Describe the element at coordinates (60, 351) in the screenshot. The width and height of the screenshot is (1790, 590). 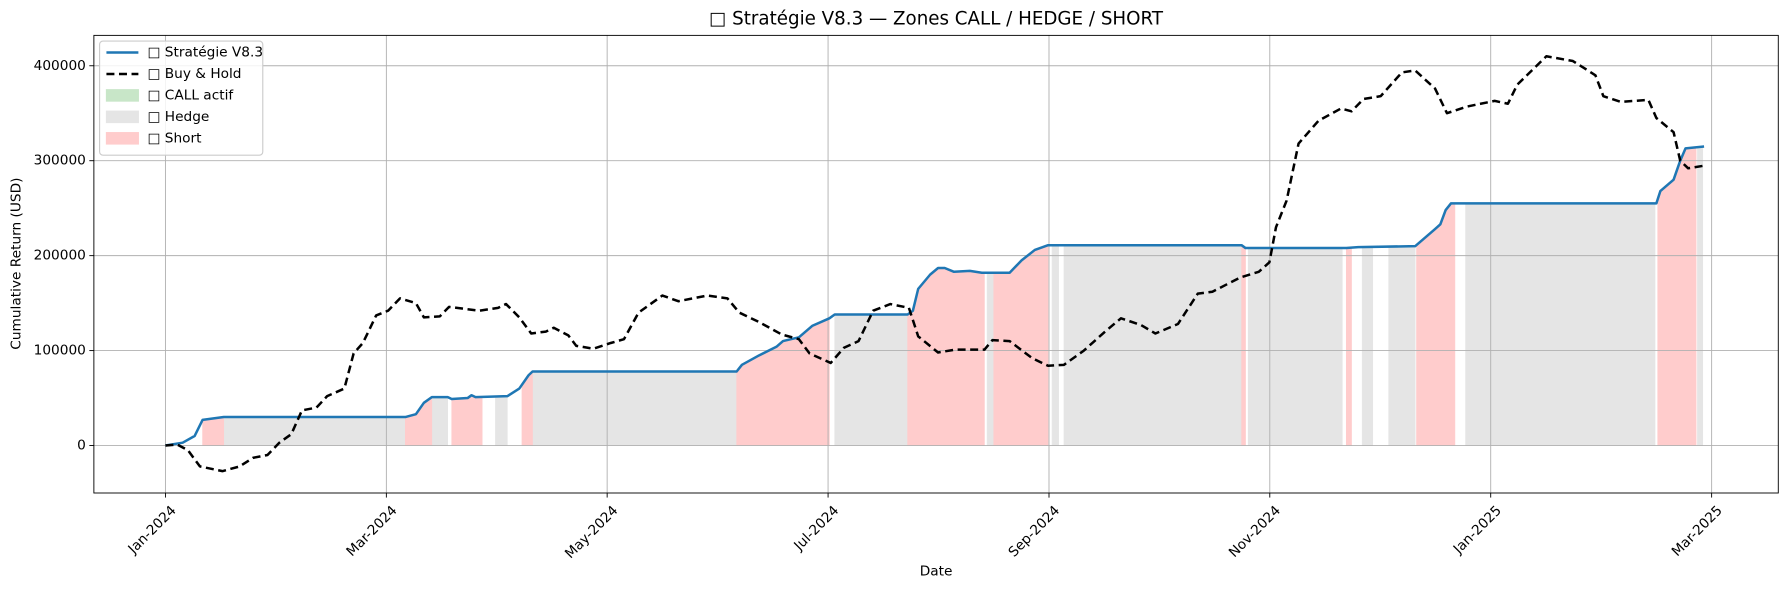
I see `y-tick-label: 100000` at that location.